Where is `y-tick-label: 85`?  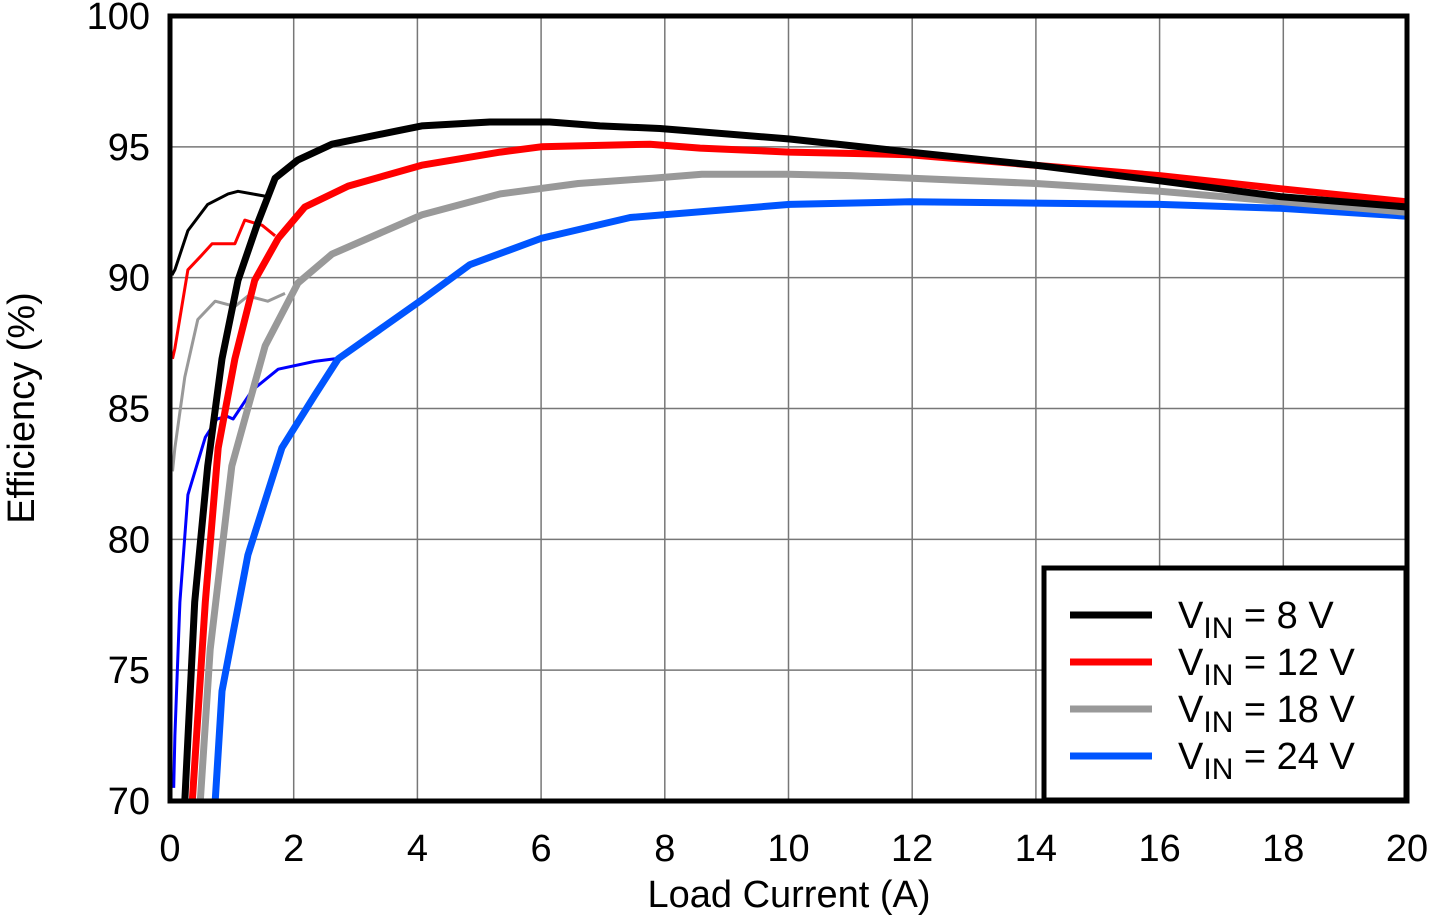 y-tick-label: 85 is located at coordinates (129, 410).